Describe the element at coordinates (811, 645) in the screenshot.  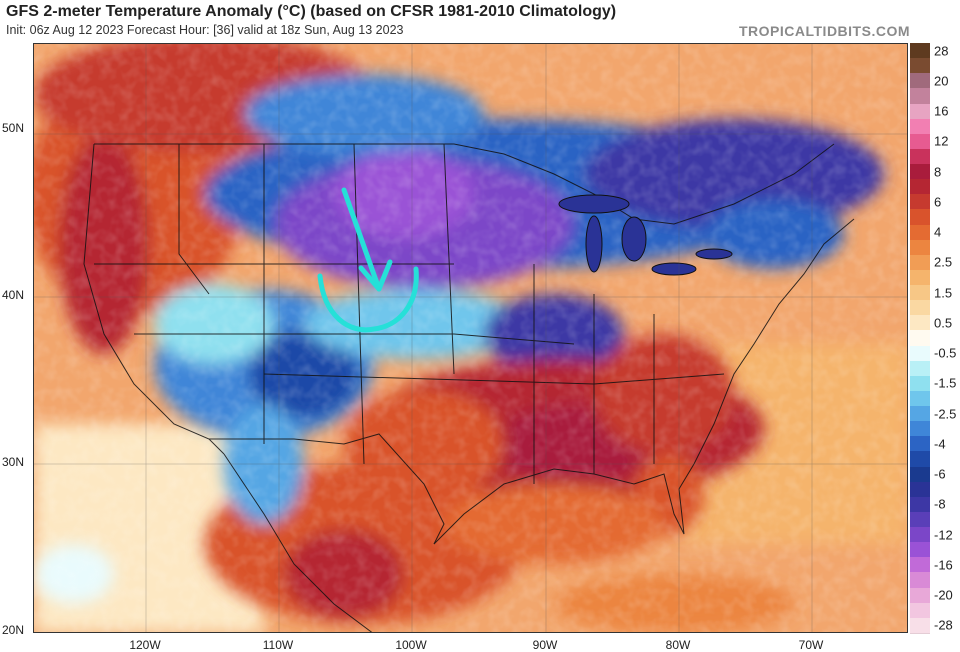
I see `lon-label-70w: 70W` at that location.